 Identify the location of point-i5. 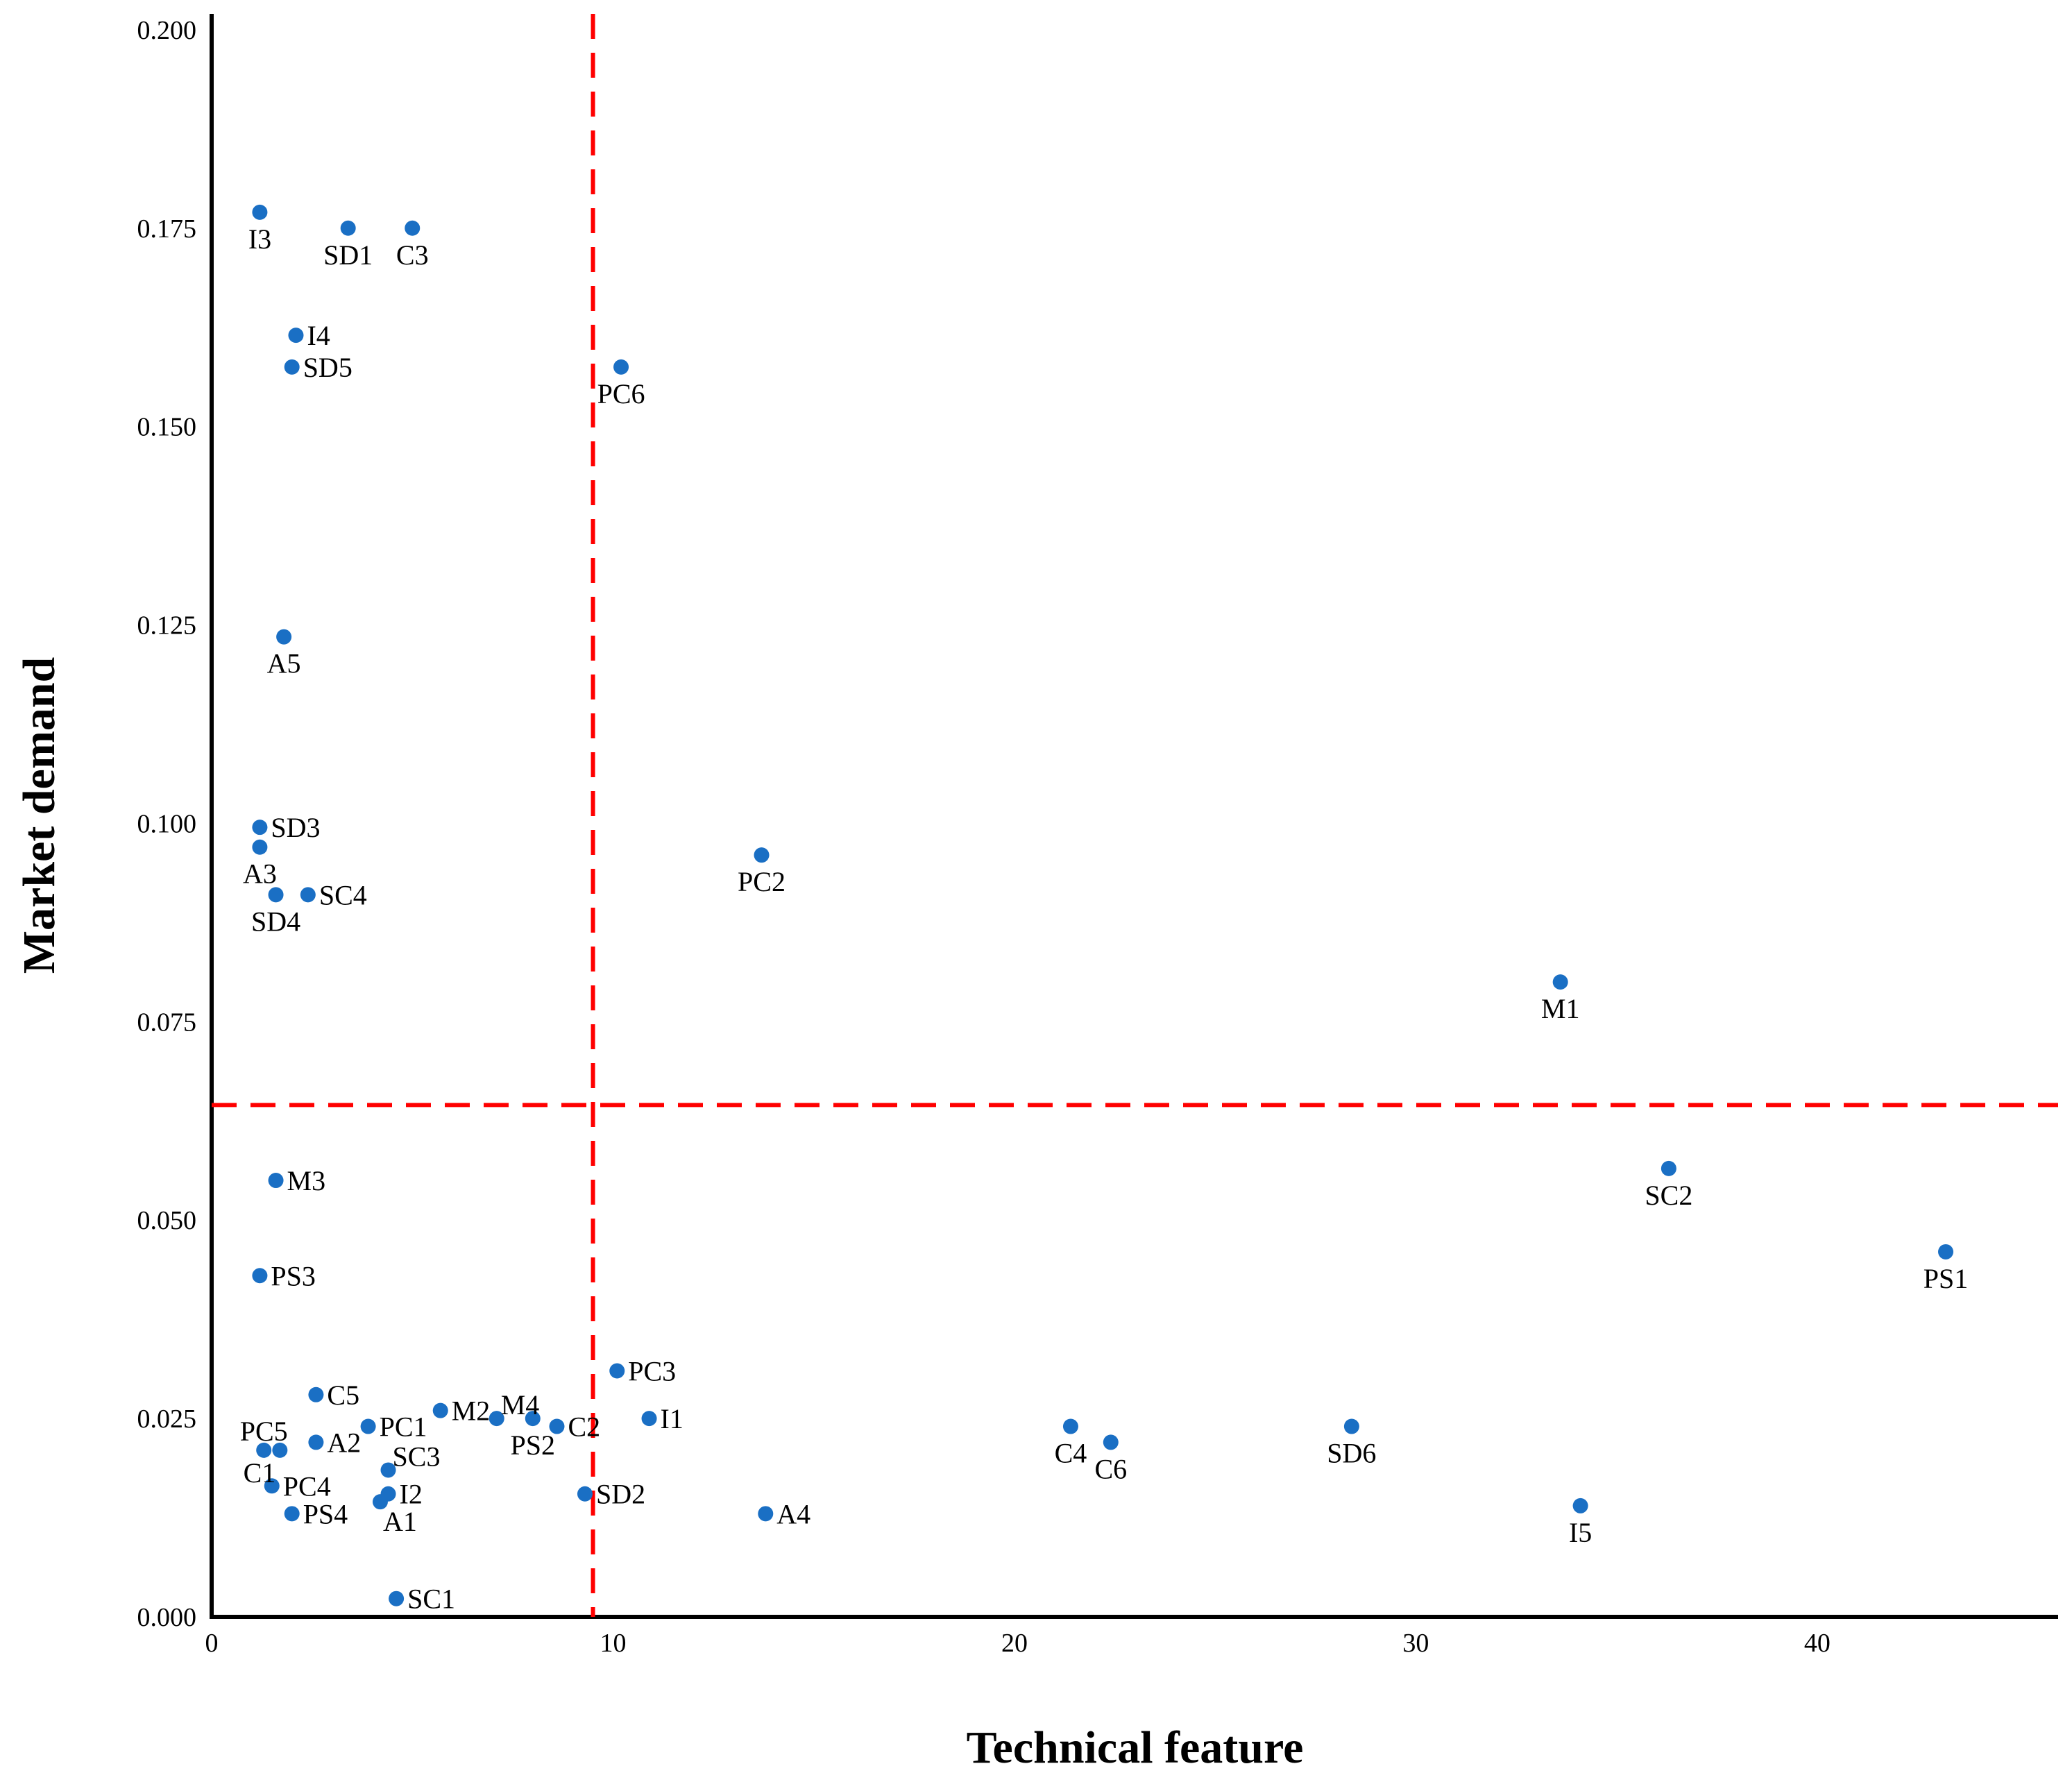
(1580, 1505).